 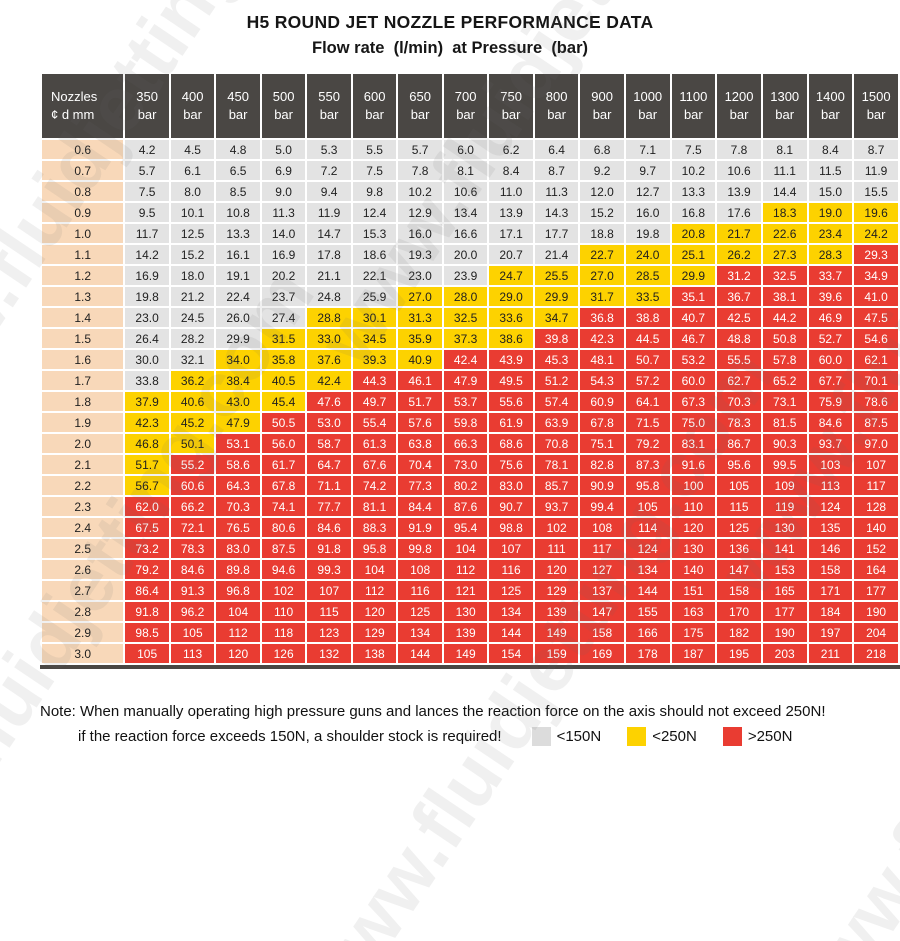 I want to click on flow-value-cell: 61.9, so click(x=511, y=422).